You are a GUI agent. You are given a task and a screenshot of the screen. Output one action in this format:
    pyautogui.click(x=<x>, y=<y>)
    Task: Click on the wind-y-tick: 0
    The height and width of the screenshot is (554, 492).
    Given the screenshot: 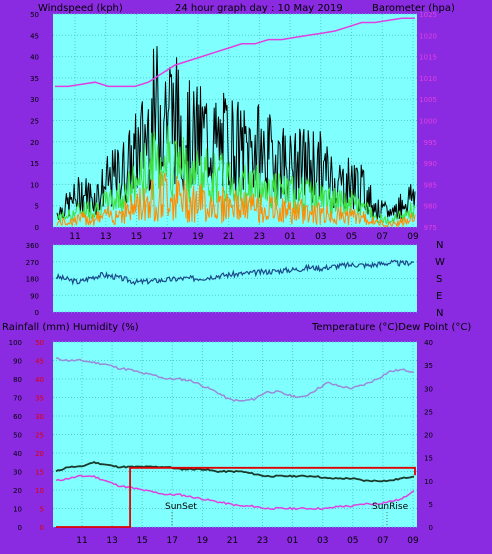 What is the action you would take?
    pyautogui.click(x=37, y=228)
    